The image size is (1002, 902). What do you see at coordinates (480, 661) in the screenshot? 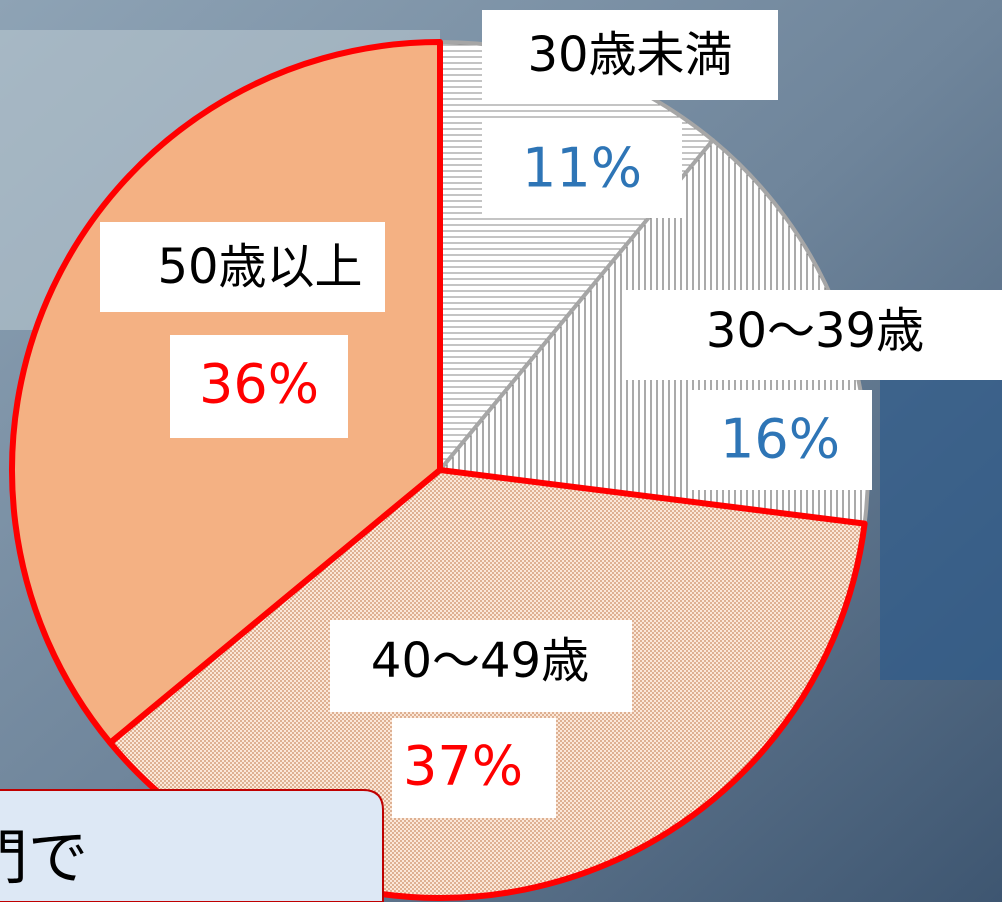
I see `category-label: 40〜49歳` at bounding box center [480, 661].